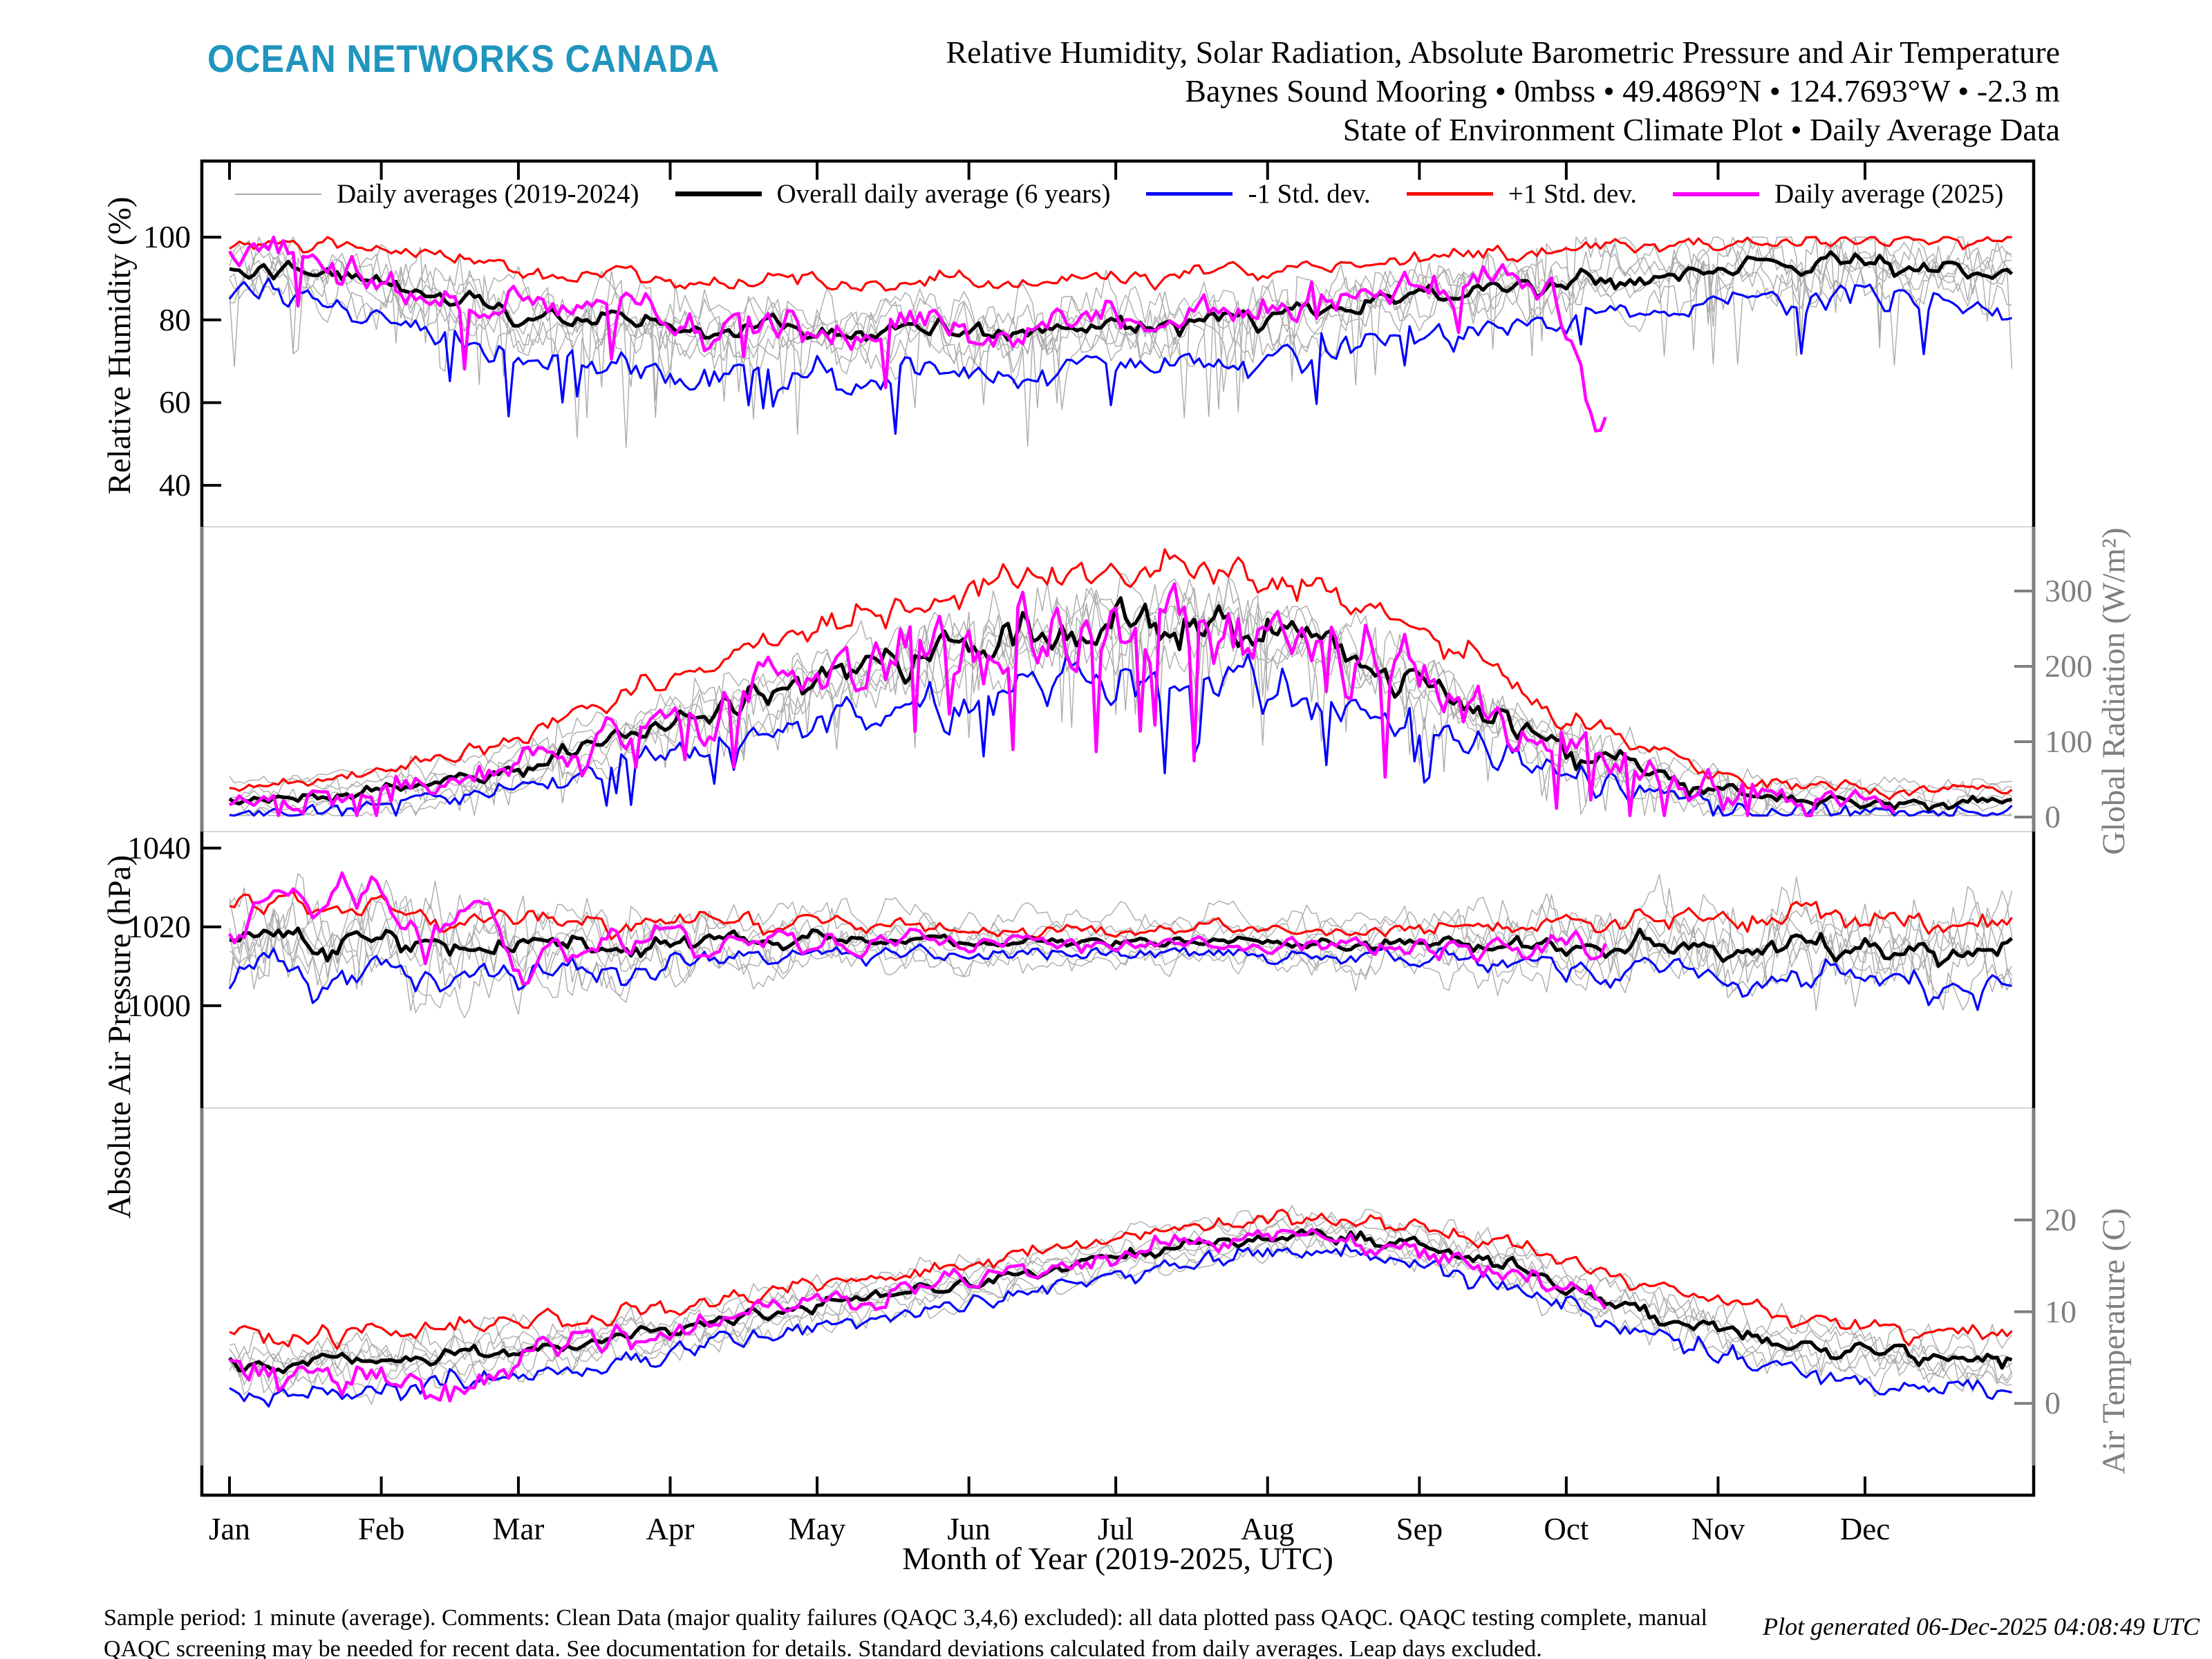 The height and width of the screenshot is (1659, 2212). Describe the element at coordinates (175, 485) in the screenshot. I see `relative-humidity-tick-40: 40` at that location.